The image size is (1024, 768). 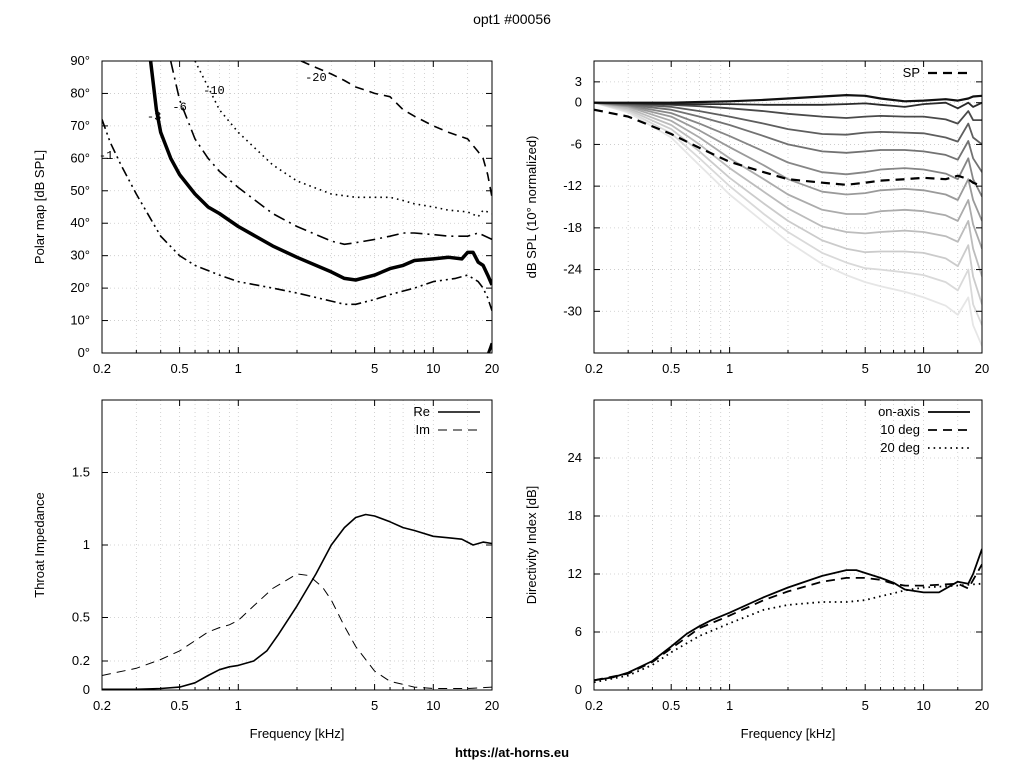 What do you see at coordinates (86, 544) in the screenshot?
I see `y-tick-label: 1` at bounding box center [86, 544].